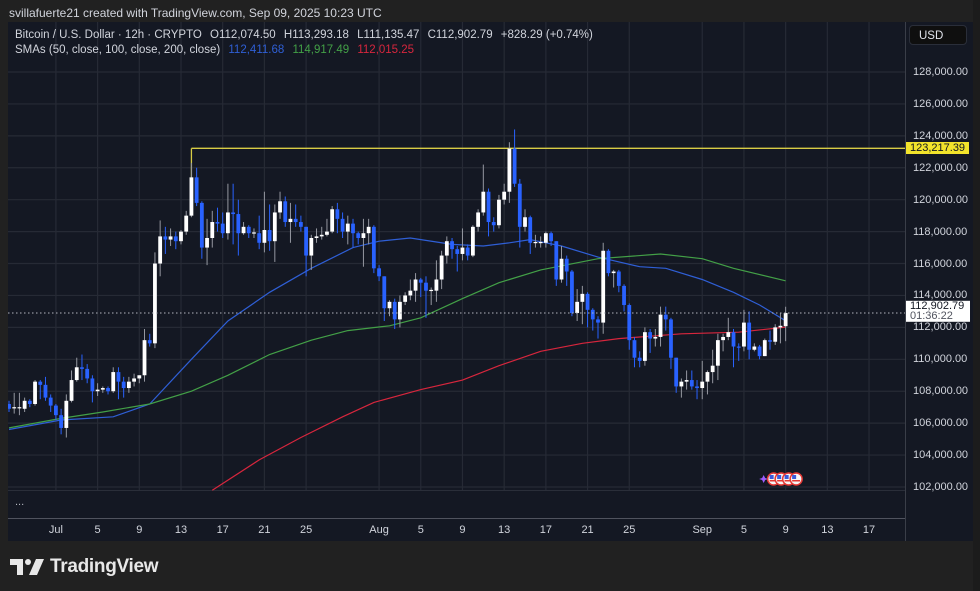  What do you see at coordinates (940, 231) in the screenshot?
I see `price-tick-label: 118,000.00` at bounding box center [940, 231].